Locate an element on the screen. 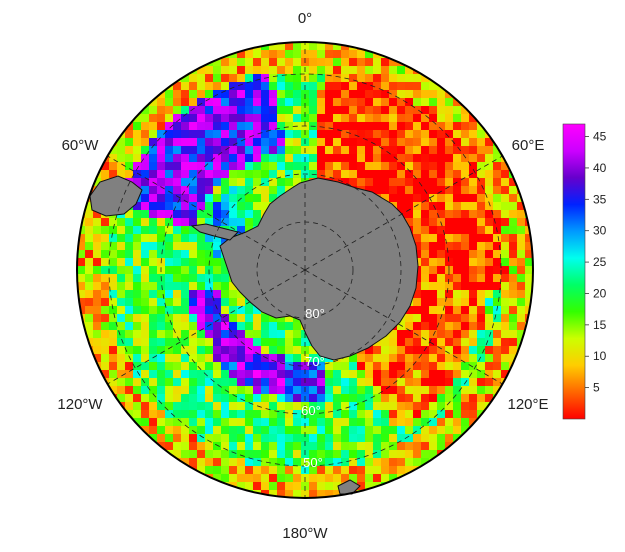 The width and height of the screenshot is (625, 552). lon-label-120e: 120°E is located at coordinates (527, 404).